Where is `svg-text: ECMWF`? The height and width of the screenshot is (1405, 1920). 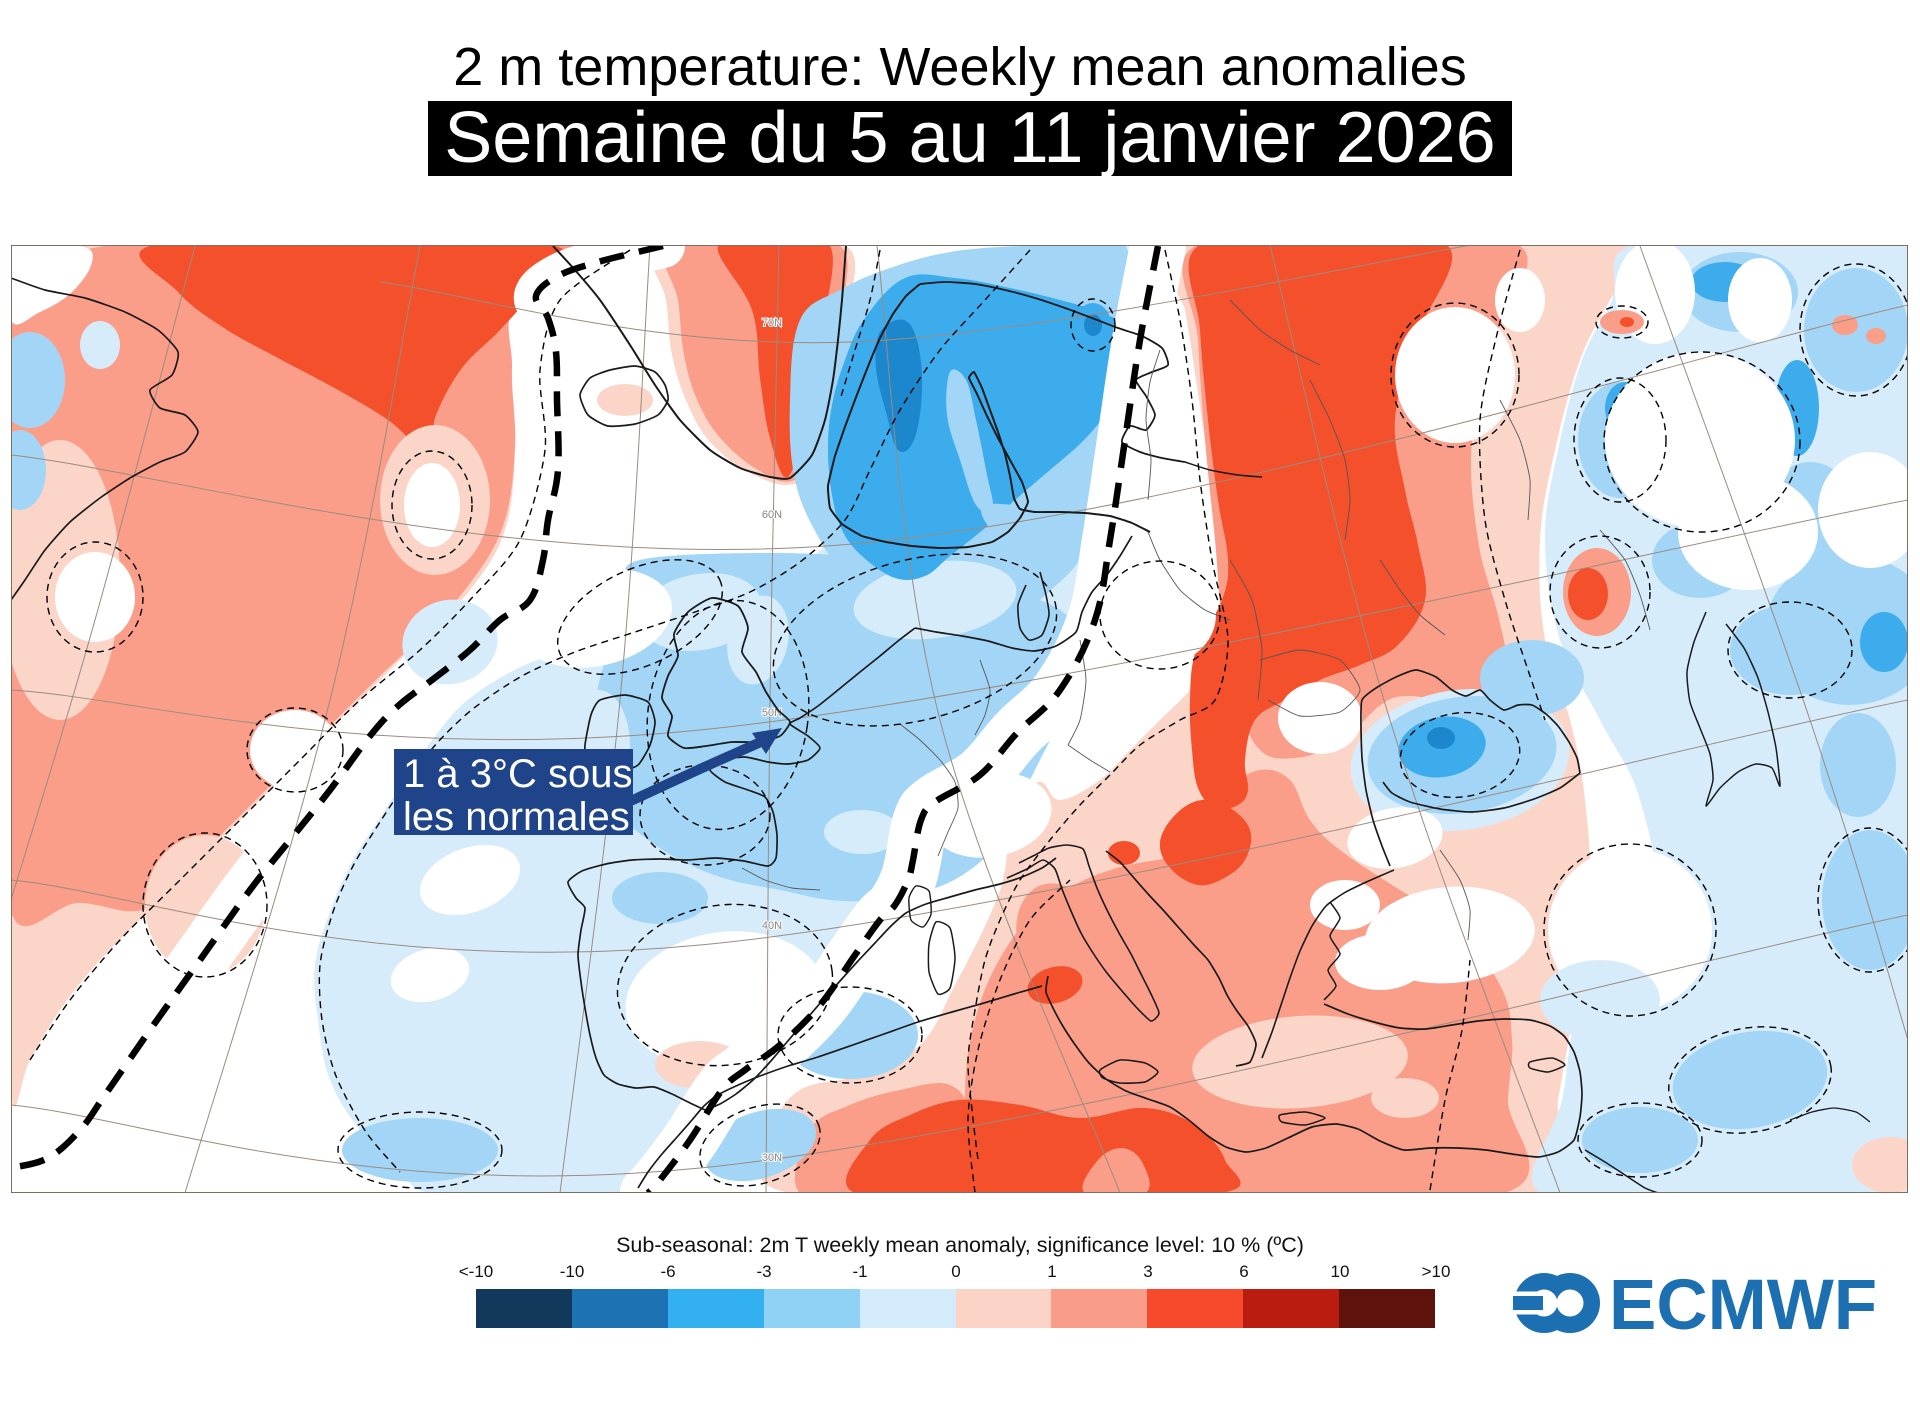 svg-text: ECMWF is located at coordinates (1743, 1305).